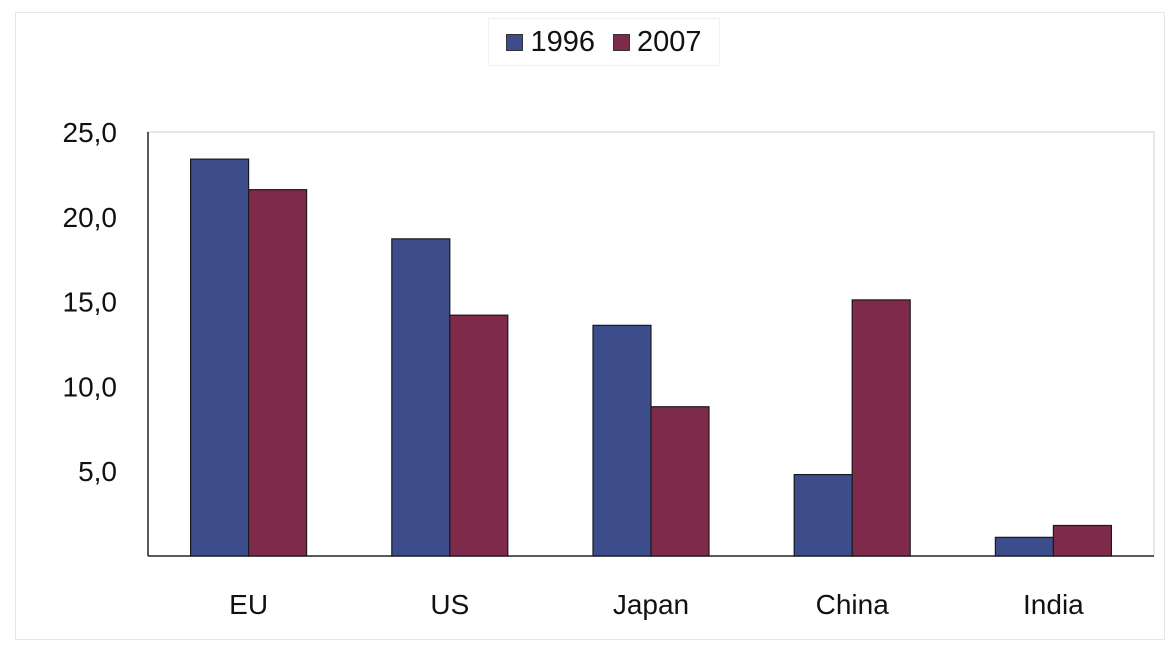  I want to click on legend: 1996 2007, so click(604, 42).